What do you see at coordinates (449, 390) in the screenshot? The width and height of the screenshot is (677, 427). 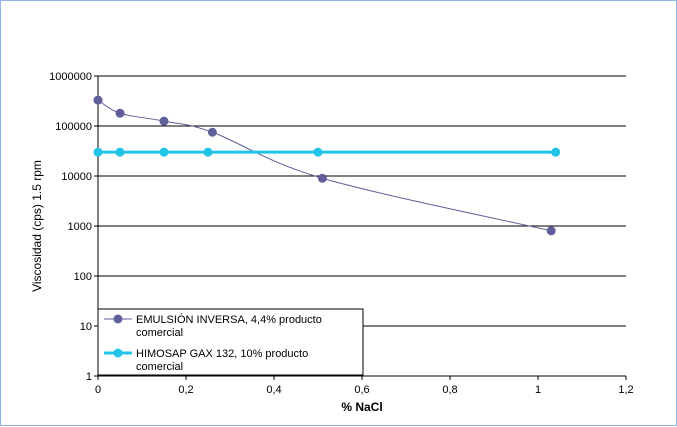 I see `x-tick-label: 0,8` at bounding box center [449, 390].